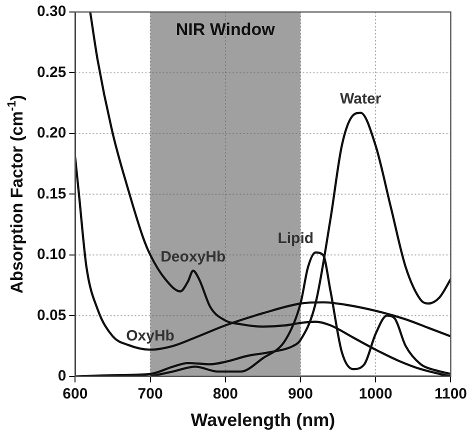  I want to click on x-tick-label: 900, so click(301, 394).